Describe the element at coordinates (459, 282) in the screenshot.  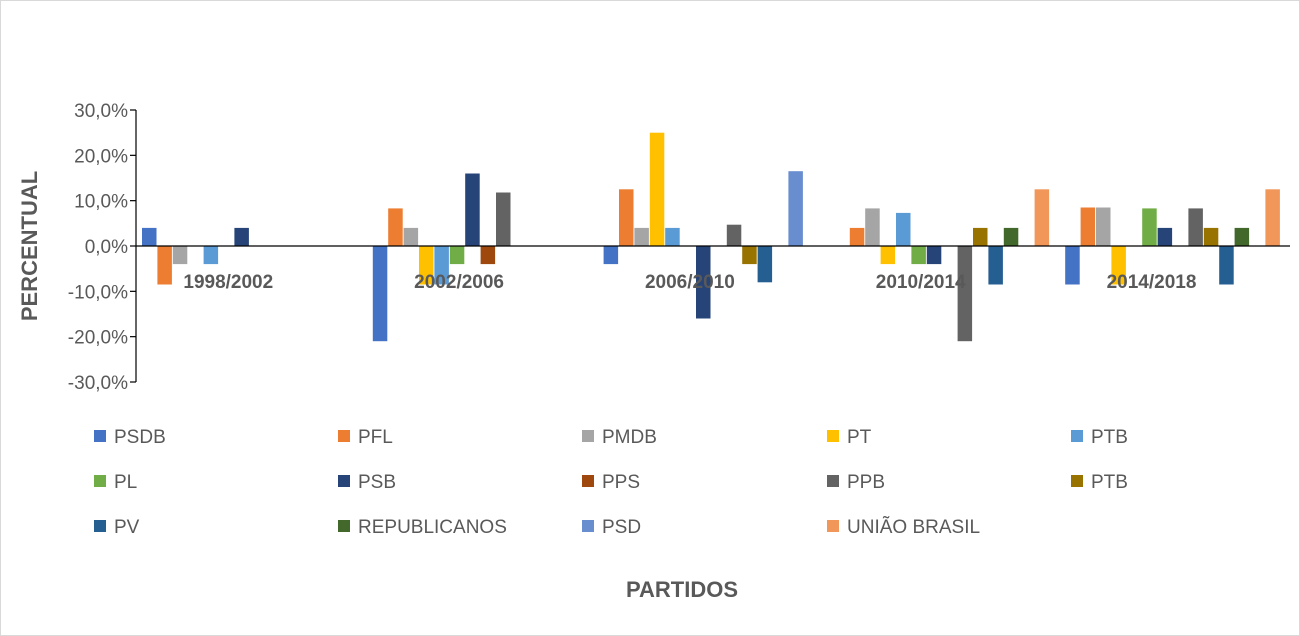
I see `category-label: 2002/2006` at that location.